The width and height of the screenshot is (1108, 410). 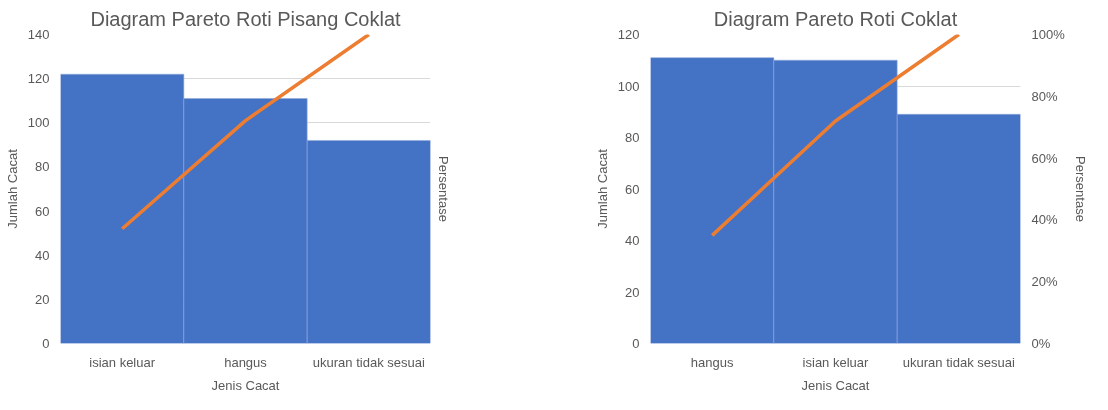 I want to click on chart-title: Diagram Pareto Roti Pisang Coklat, so click(x=246, y=18).